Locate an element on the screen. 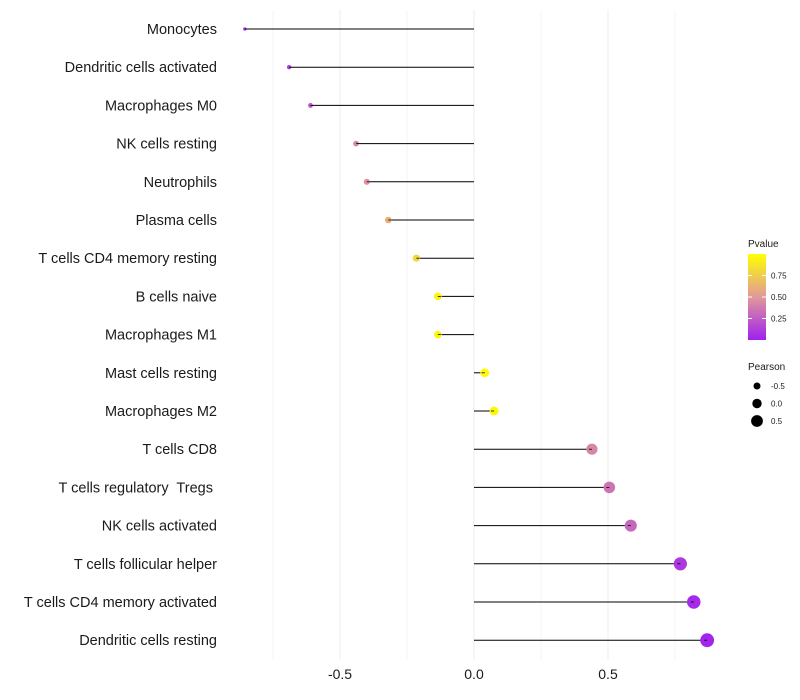 The width and height of the screenshot is (800, 700). y-tick-label: Macrophages M2 is located at coordinates (161, 412).